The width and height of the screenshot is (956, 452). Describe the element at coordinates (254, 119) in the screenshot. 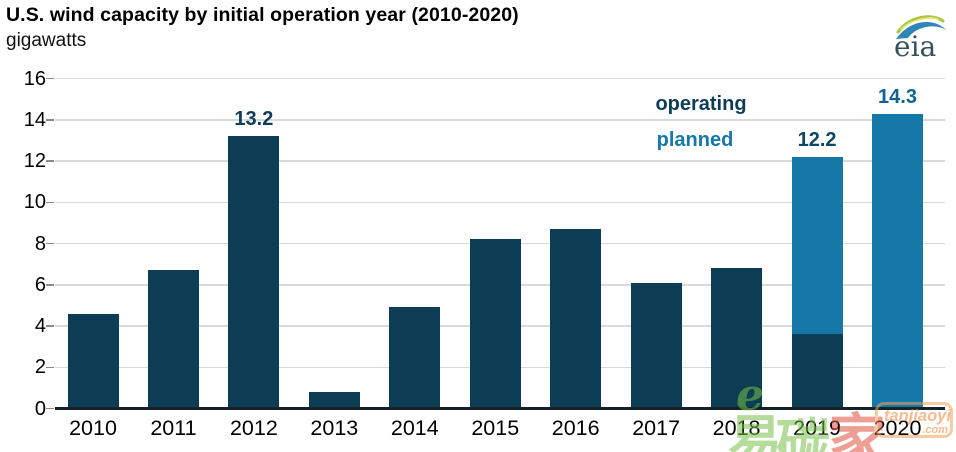

I see `bar-value-label-2012: 13.2` at that location.